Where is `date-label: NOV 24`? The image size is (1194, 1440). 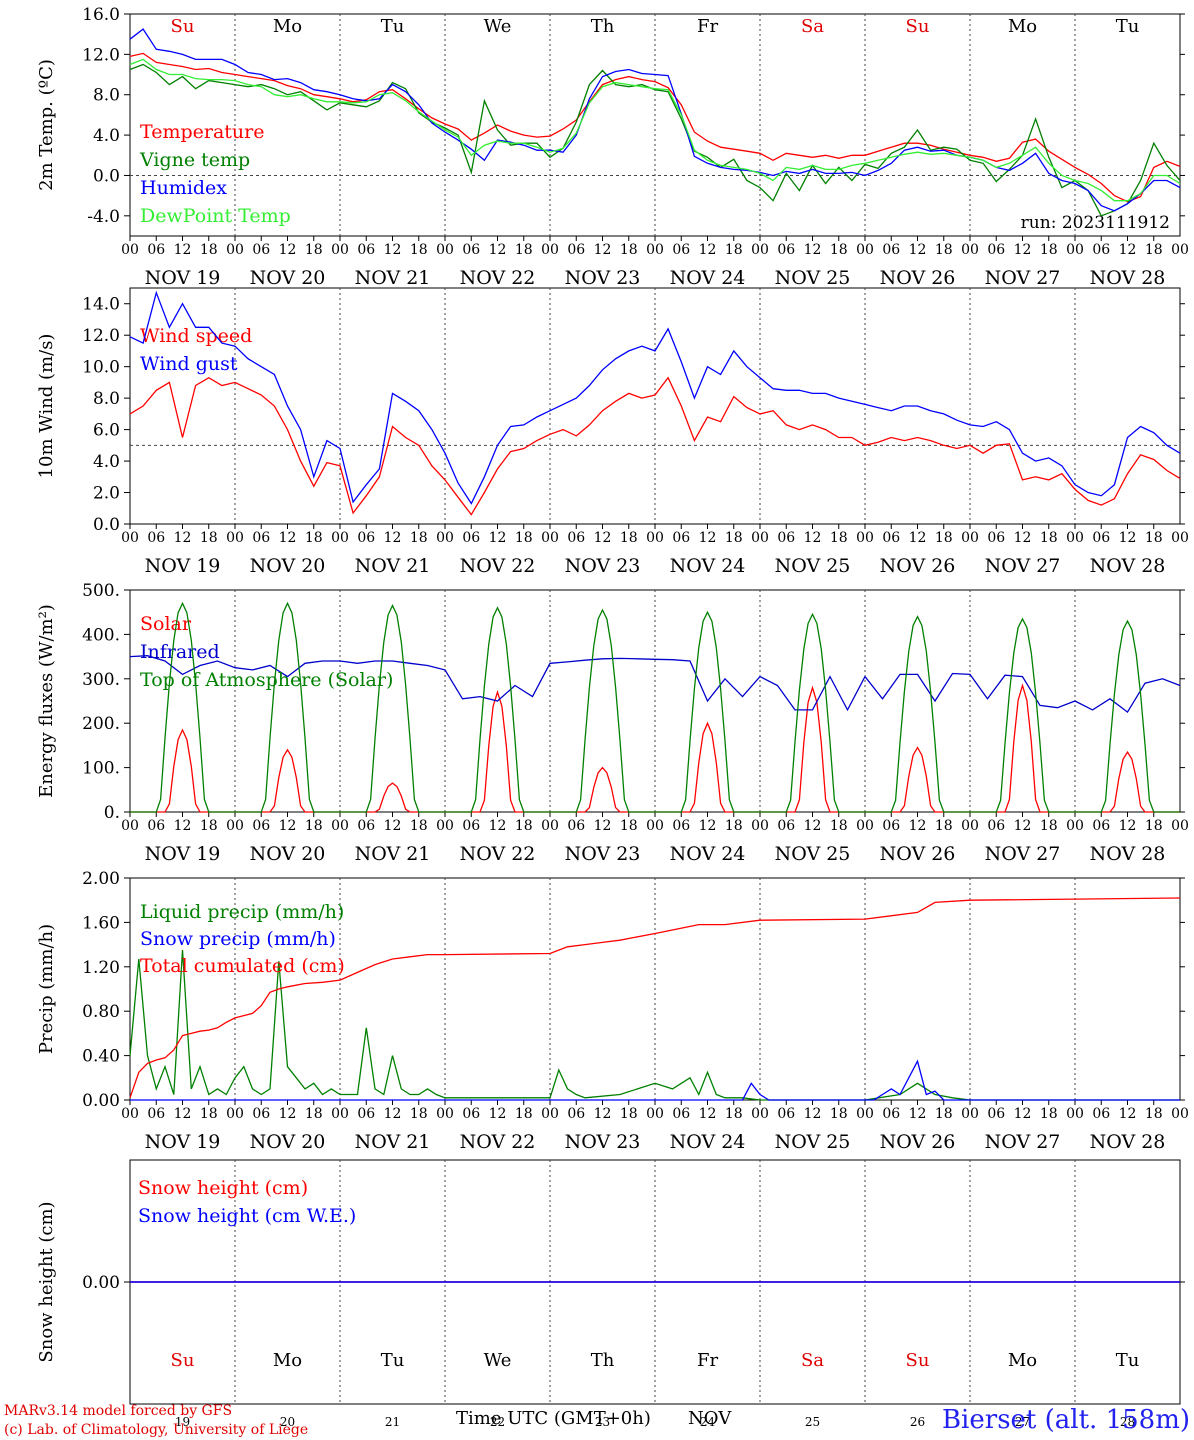 date-label: NOV 24 is located at coordinates (708, 854).